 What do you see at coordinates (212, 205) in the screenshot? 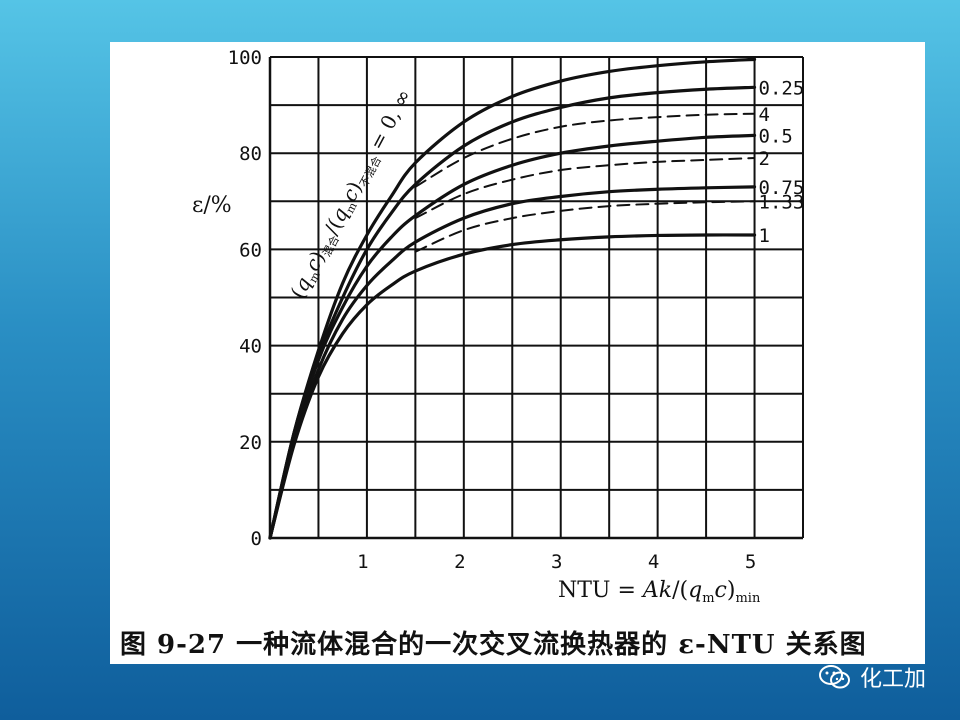
I see `y-axis-label: ε/%` at bounding box center [212, 205].